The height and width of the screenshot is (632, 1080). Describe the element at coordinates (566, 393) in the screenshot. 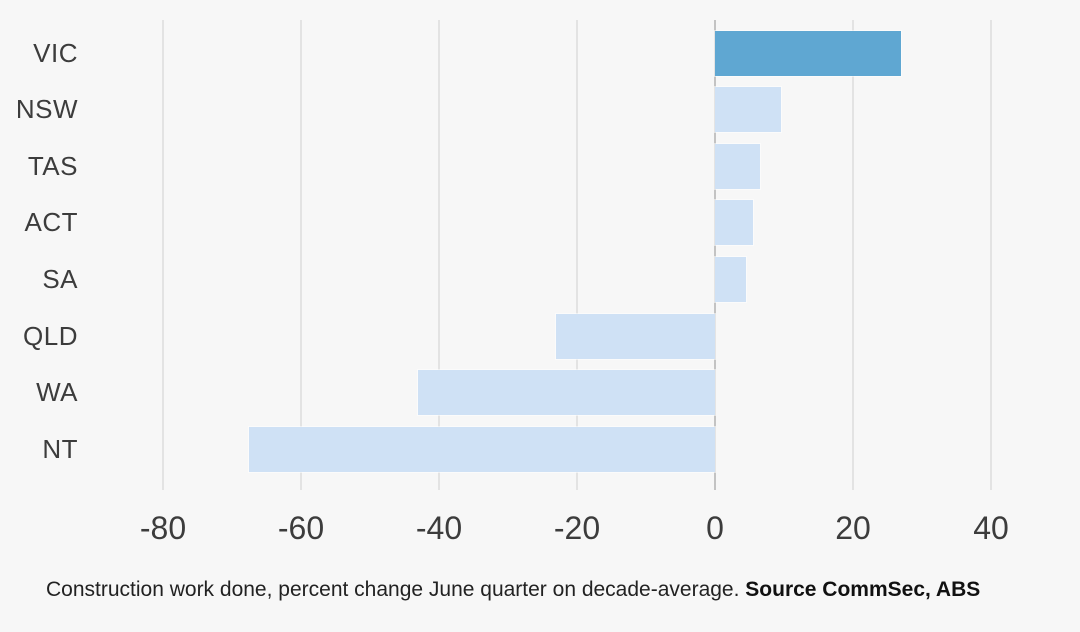

I see `bar-wa` at that location.